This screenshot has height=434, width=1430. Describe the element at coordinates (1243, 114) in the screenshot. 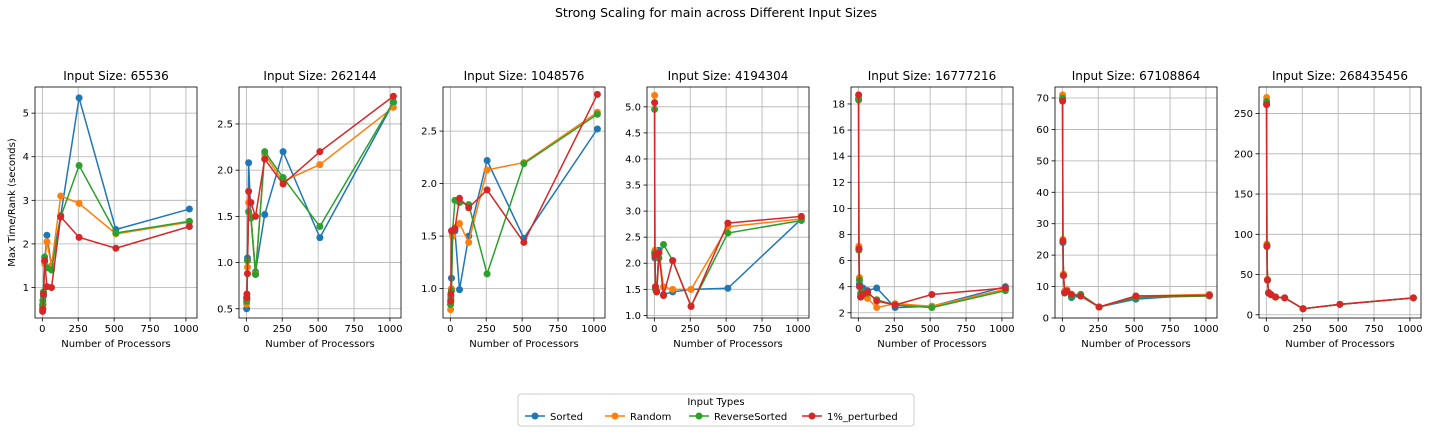

I see `y-tick-label: 250` at that location.